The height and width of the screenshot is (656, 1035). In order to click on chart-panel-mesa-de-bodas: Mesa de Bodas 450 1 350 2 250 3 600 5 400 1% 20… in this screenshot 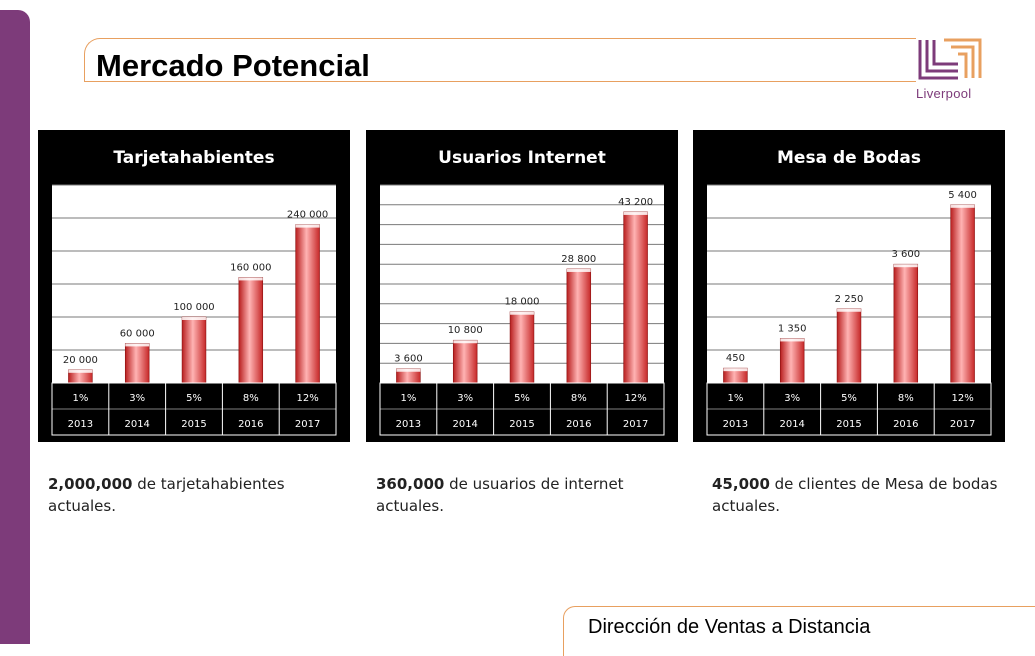, I will do `click(849, 286)`.